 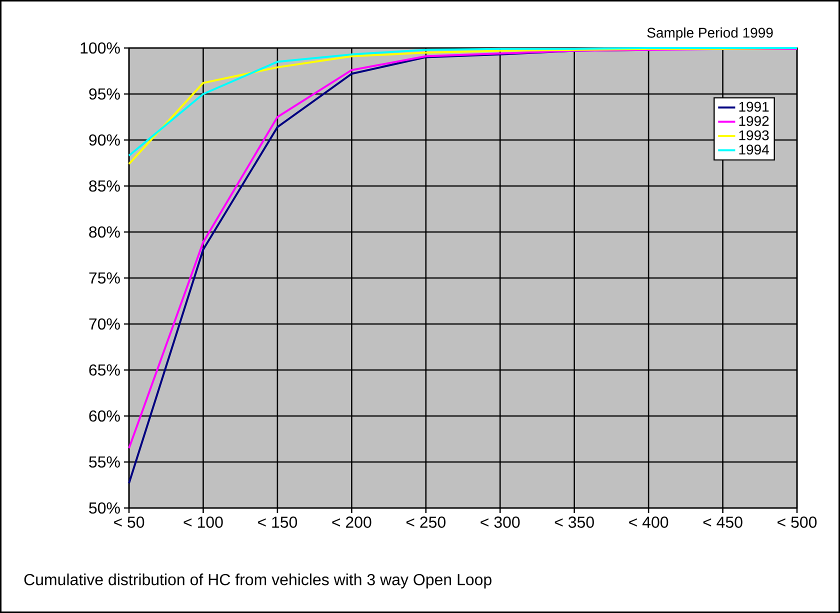 I want to click on x-tick-label: < 400, so click(x=648, y=522).